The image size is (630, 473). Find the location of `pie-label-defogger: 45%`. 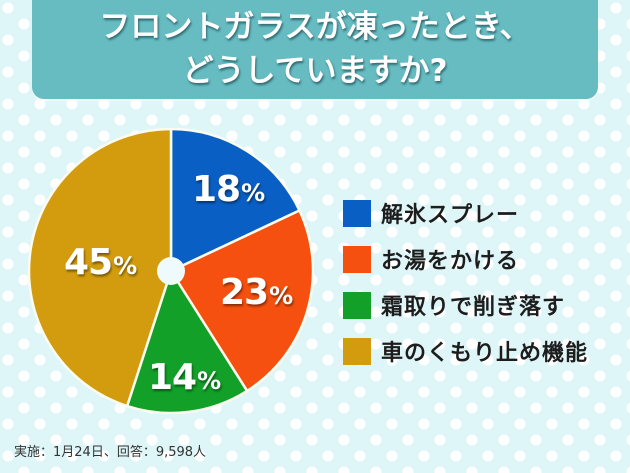

pie-label-defogger: 45% is located at coordinates (101, 262).